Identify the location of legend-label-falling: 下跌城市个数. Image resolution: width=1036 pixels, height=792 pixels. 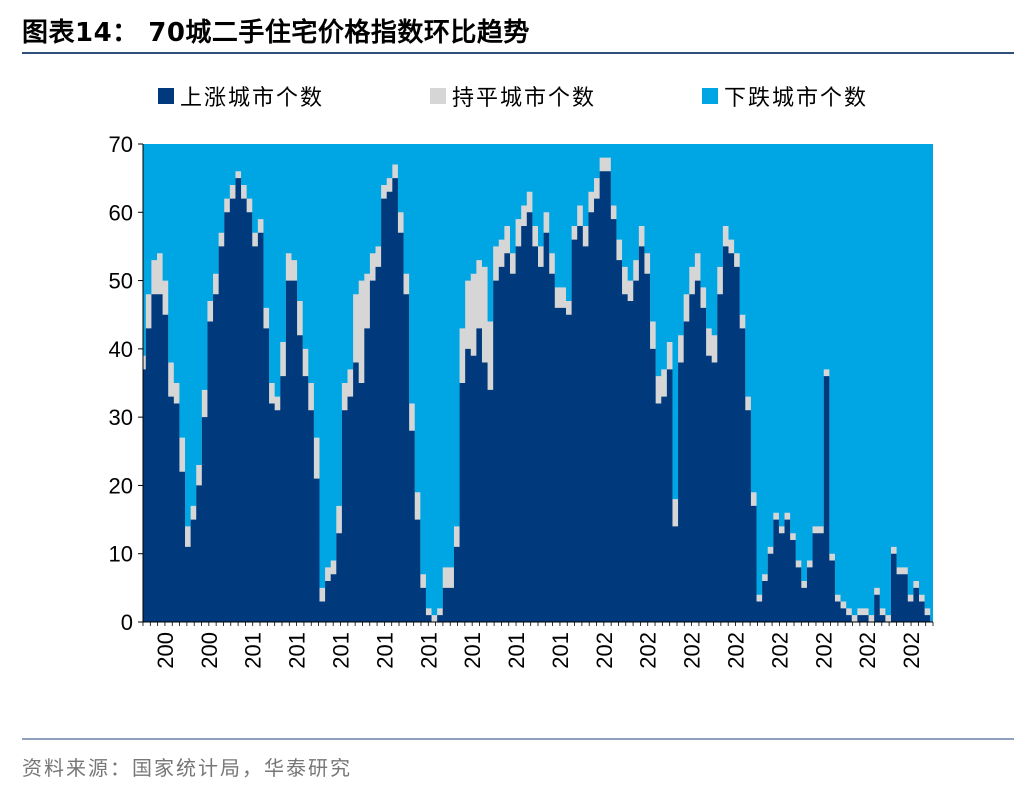
(796, 98).